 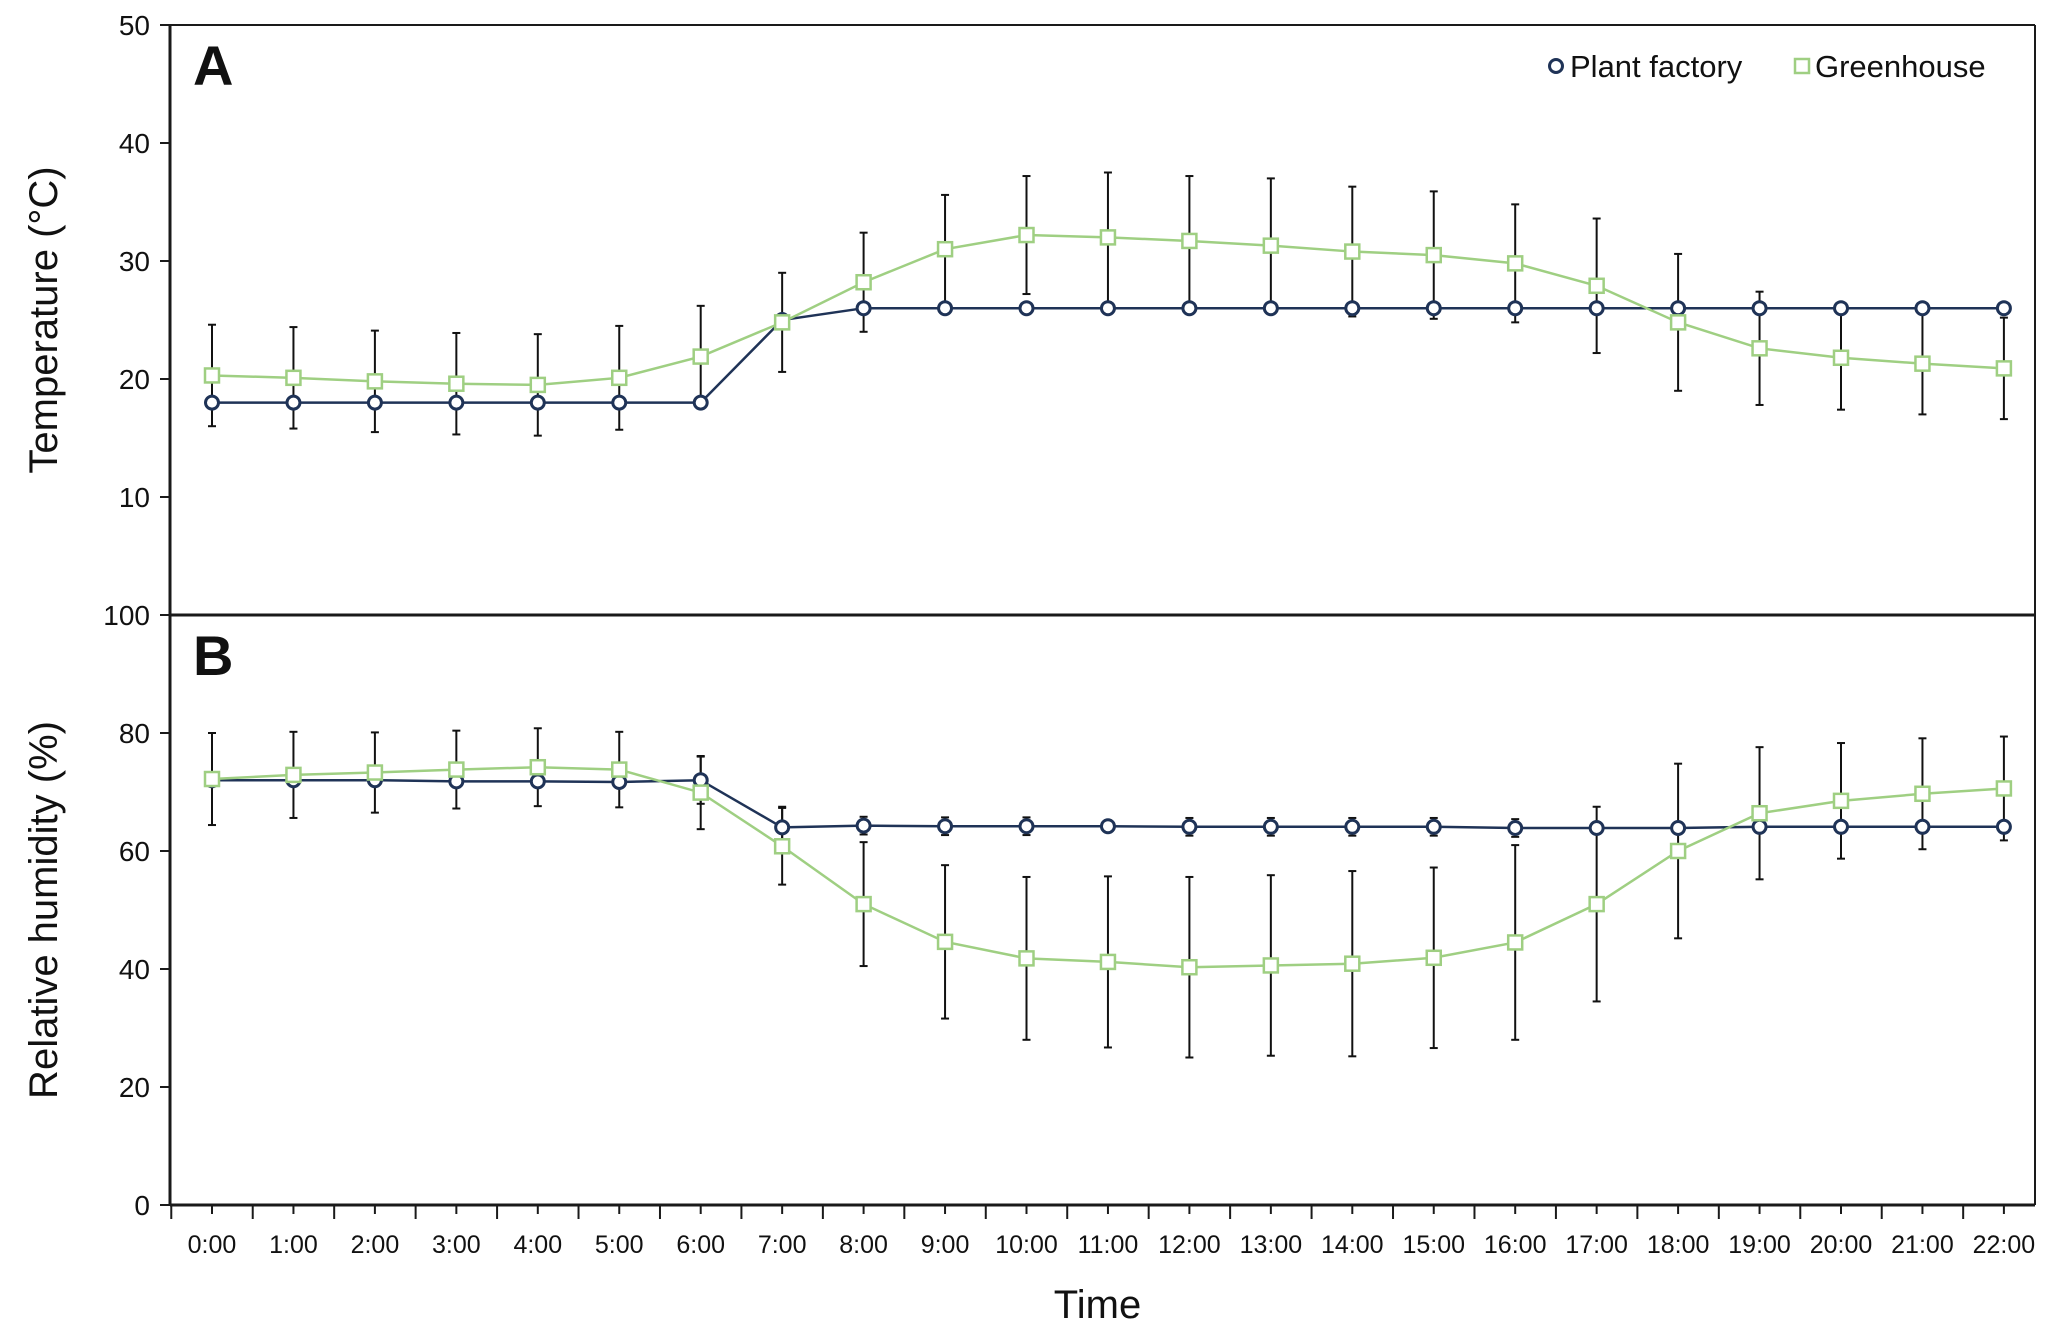 What do you see at coordinates (293, 1245) in the screenshot?
I see `x-tick-label: 1:00` at bounding box center [293, 1245].